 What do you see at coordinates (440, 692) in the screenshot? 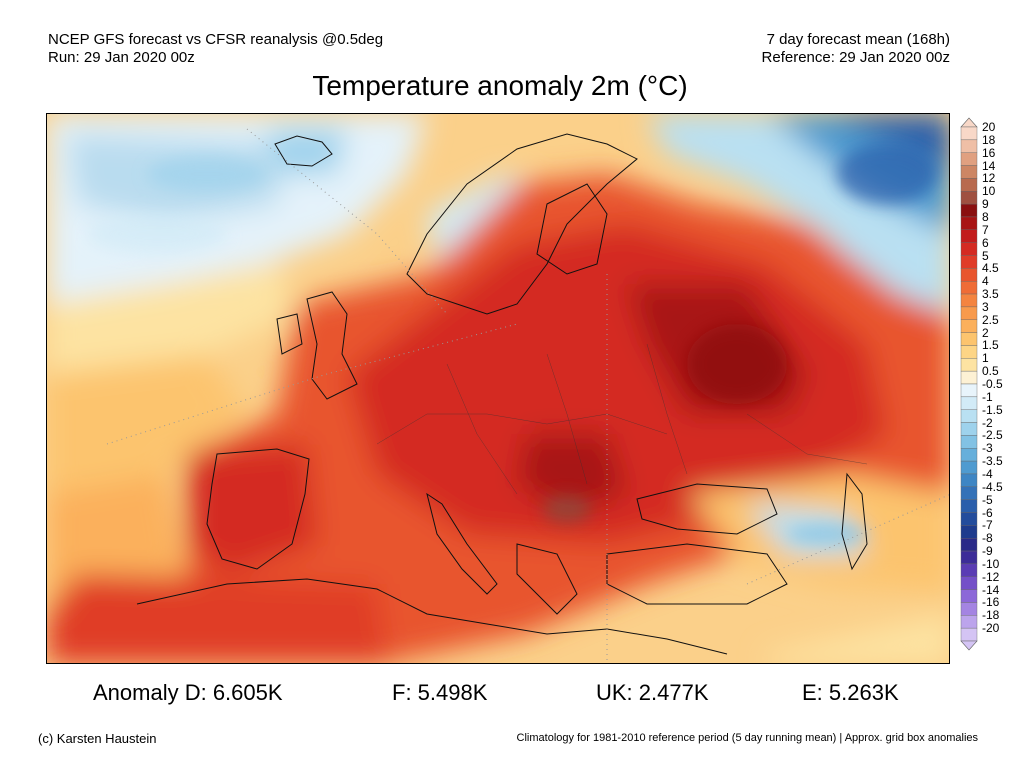
I see `stat-france: F: 5.498K` at bounding box center [440, 692].